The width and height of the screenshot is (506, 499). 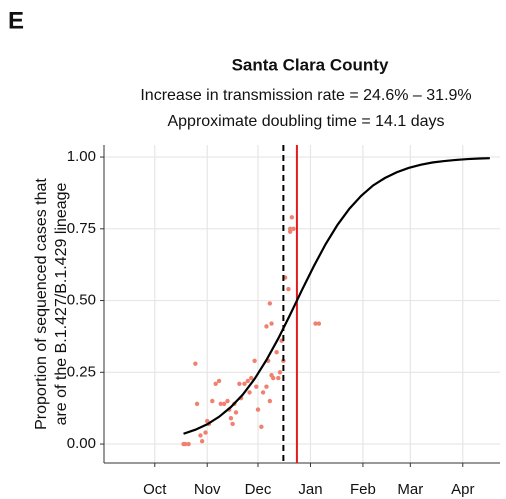 I want to click on subtitle: Approximate doubling time = 14.1 days, so click(x=305, y=121).